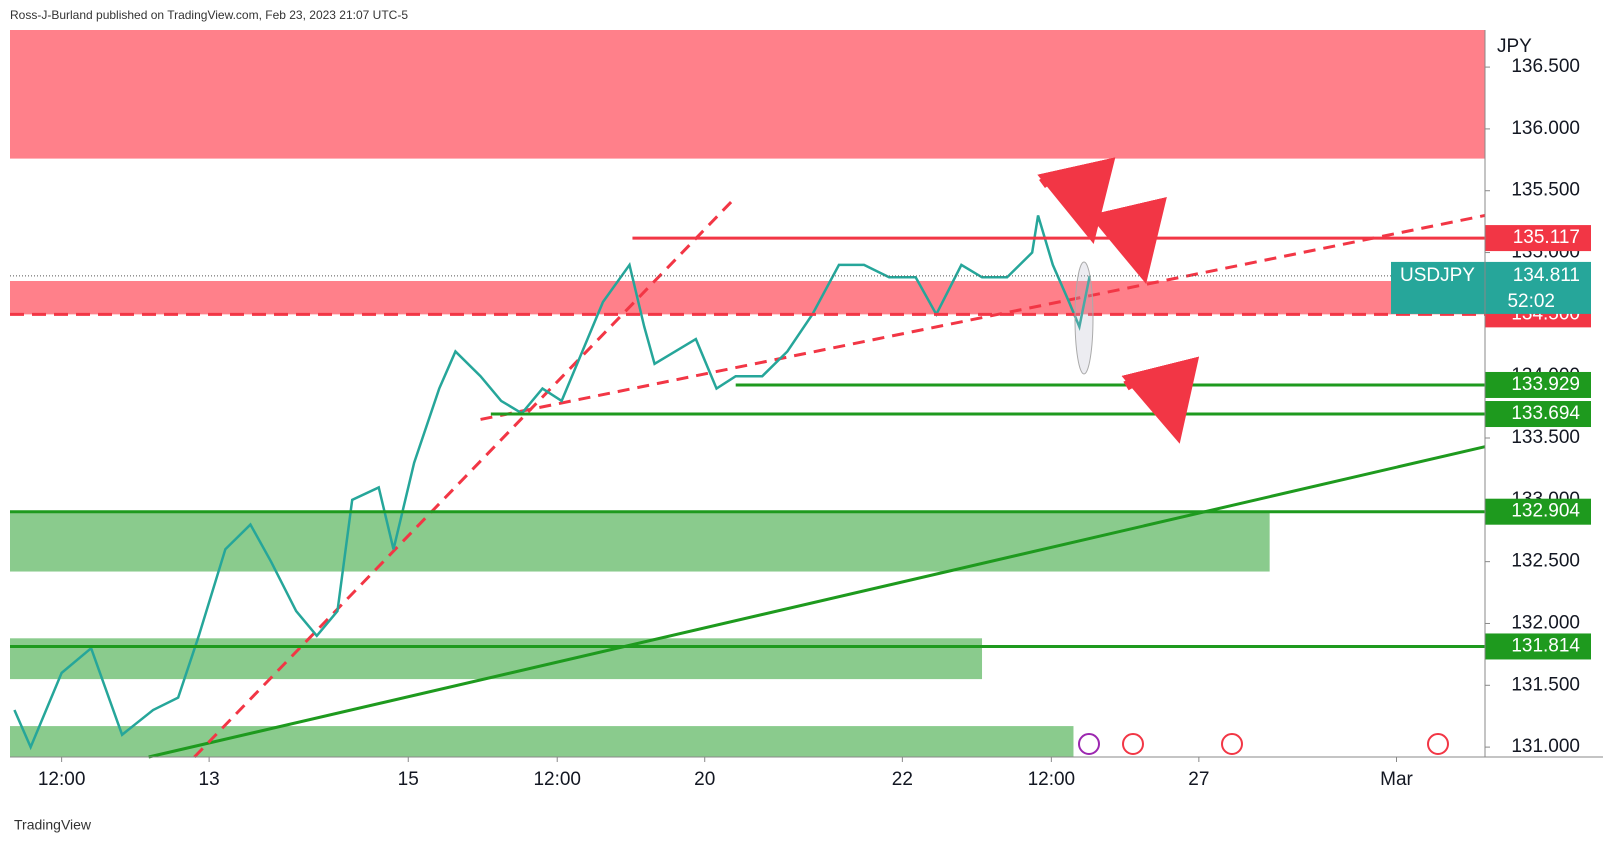 The height and width of the screenshot is (845, 1603). I want to click on x-tick-label: 15, so click(408, 779).